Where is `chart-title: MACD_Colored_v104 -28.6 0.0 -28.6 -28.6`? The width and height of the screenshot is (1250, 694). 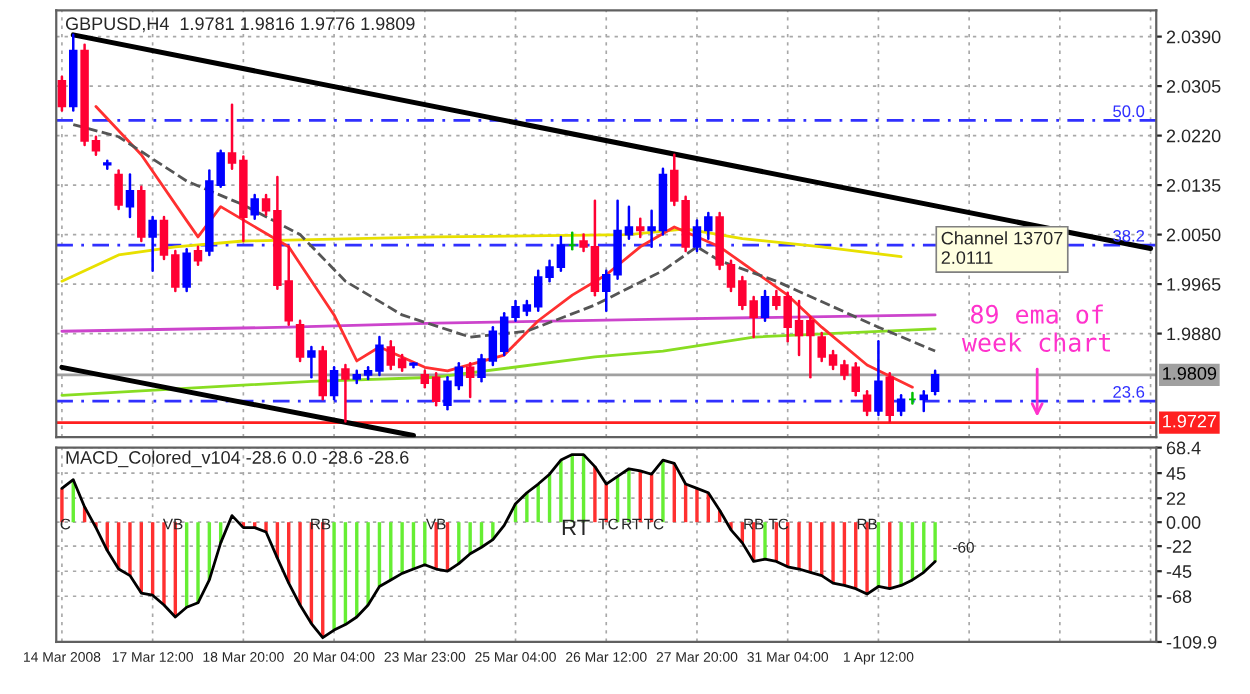
chart-title: MACD_Colored_v104 -28.6 0.0 -28.6 -28.6 is located at coordinates (237, 459).